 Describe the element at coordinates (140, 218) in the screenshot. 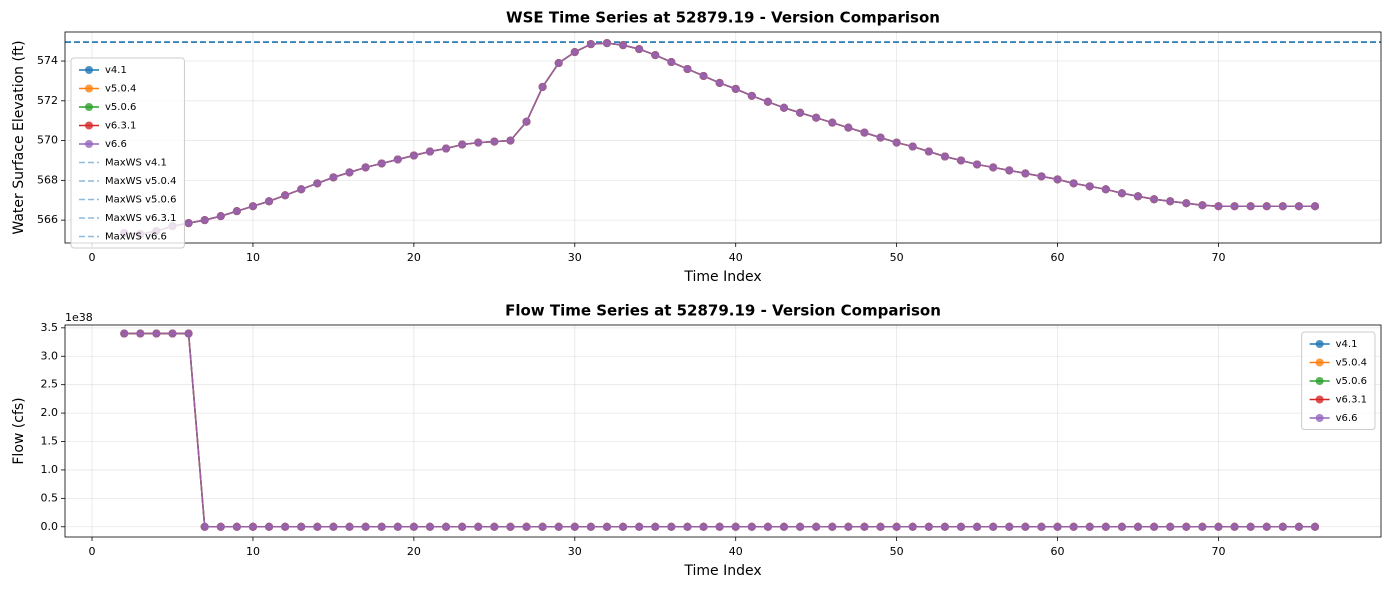

I see `legend-label: MaxWS v6.3.1` at that location.